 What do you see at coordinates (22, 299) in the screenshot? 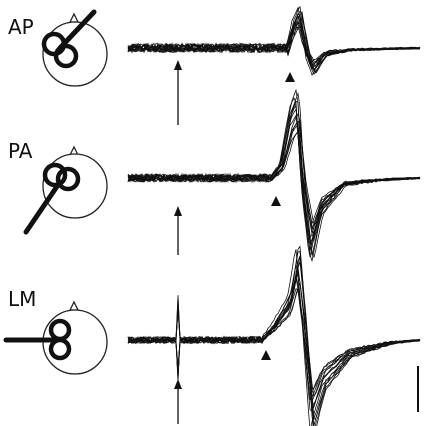
I see `panel-label: LM` at bounding box center [22, 299].